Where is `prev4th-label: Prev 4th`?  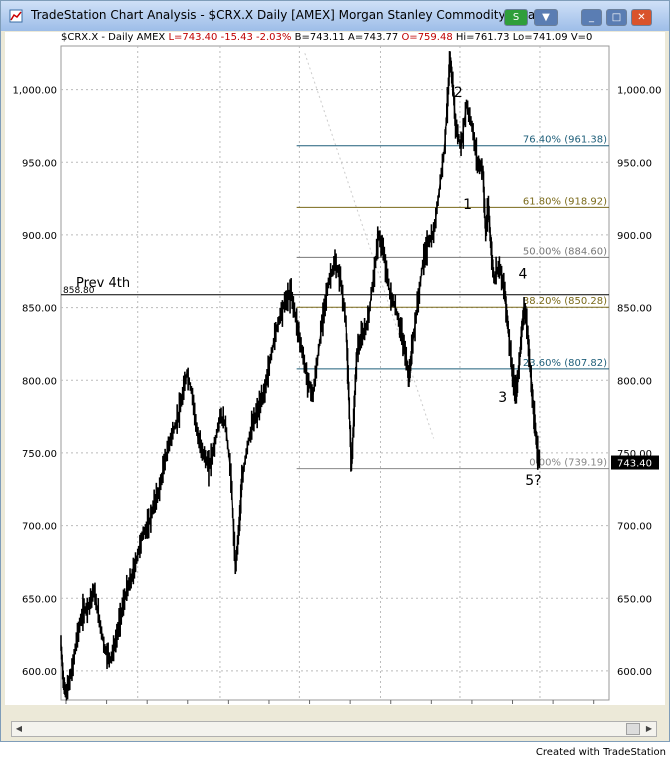 prev4th-label: Prev 4th is located at coordinates (103, 283).